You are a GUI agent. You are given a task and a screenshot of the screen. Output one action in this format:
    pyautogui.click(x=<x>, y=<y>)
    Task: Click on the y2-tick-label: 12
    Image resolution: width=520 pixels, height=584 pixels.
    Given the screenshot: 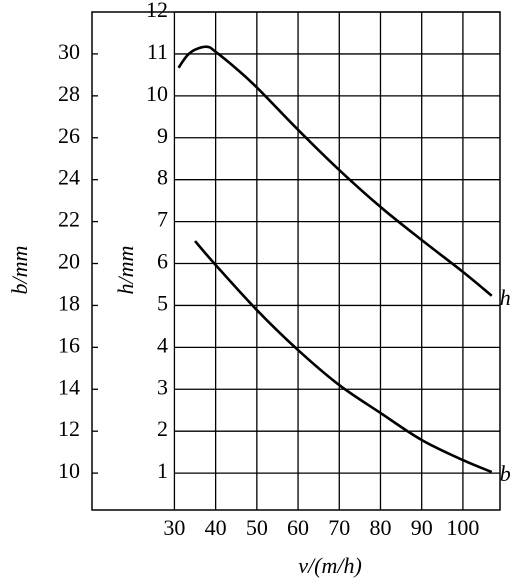 What is the action you would take?
    pyautogui.click(x=69, y=428)
    